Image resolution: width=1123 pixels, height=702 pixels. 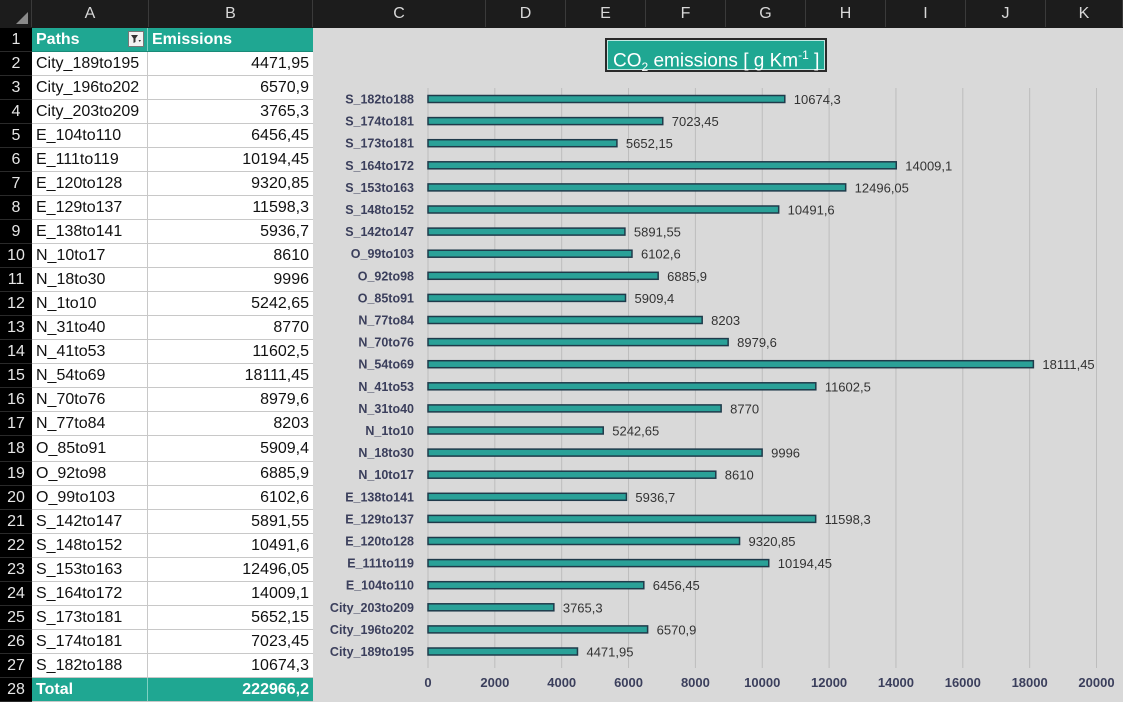 I want to click on cell-a12: N_1to10, so click(x=90, y=303).